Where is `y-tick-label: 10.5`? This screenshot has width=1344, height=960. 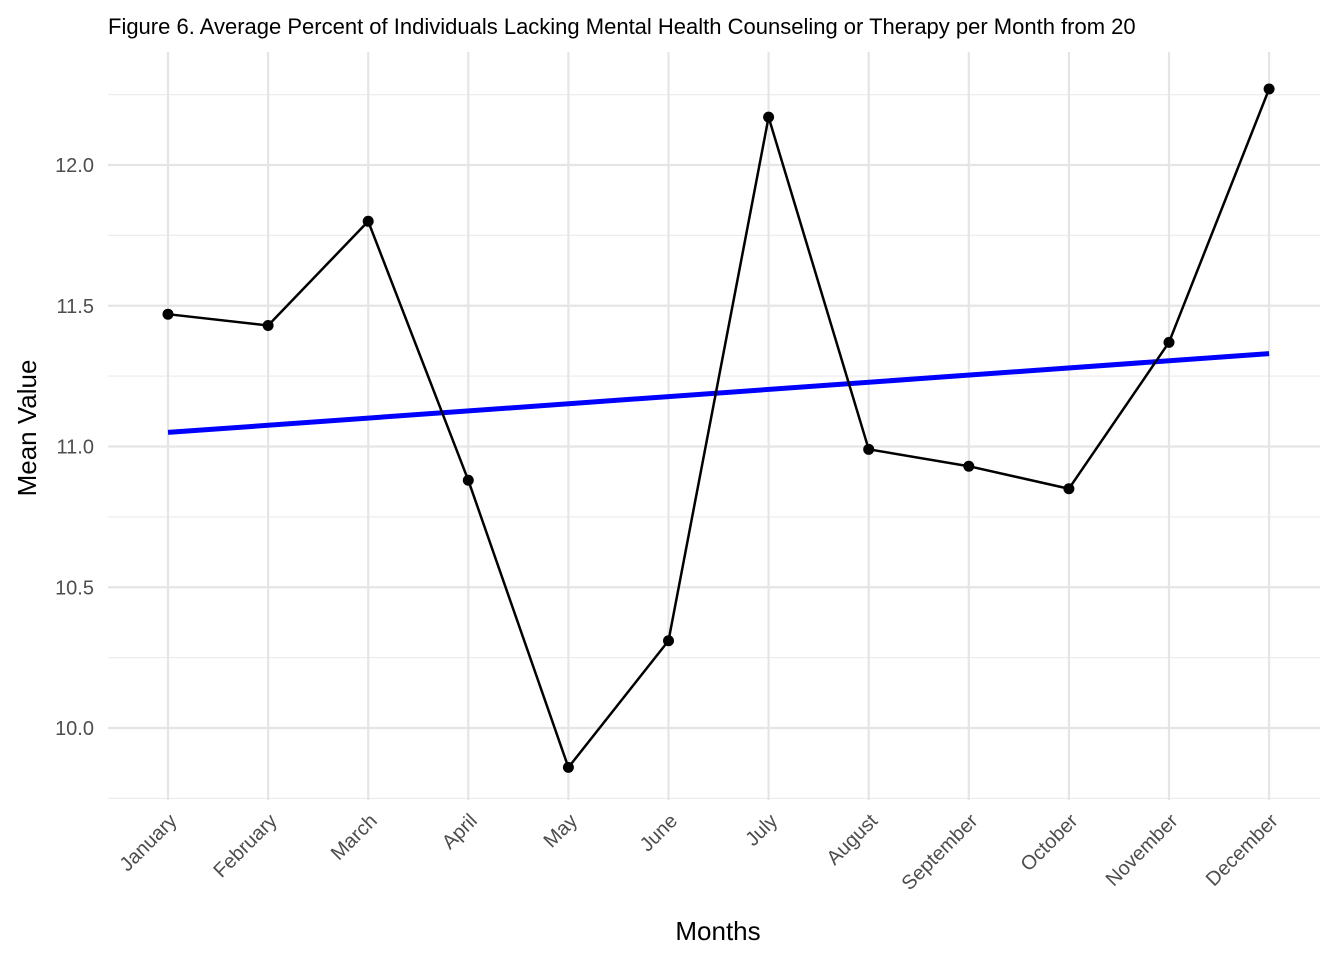
y-tick-label: 10.5 is located at coordinates (74, 588).